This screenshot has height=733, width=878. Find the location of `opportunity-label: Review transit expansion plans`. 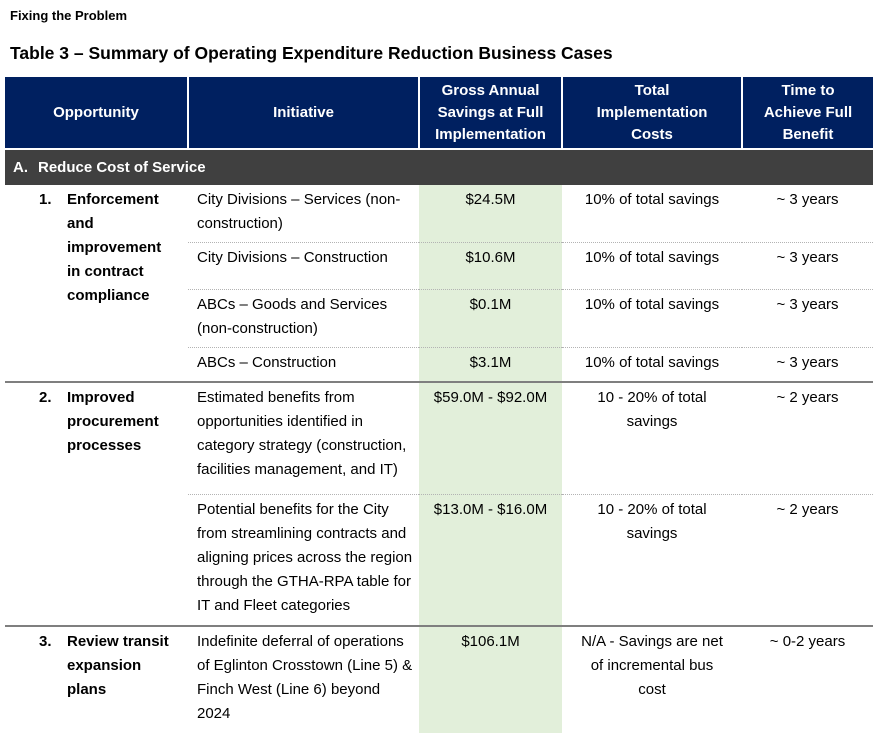

opportunity-label: Review transit expansion plans is located at coordinates (118, 665).